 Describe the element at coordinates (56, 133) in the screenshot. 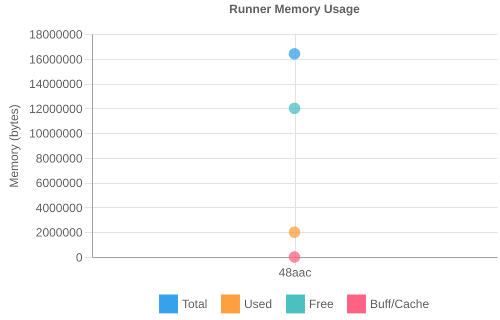

I see `y-tick-label: 10000000` at that location.